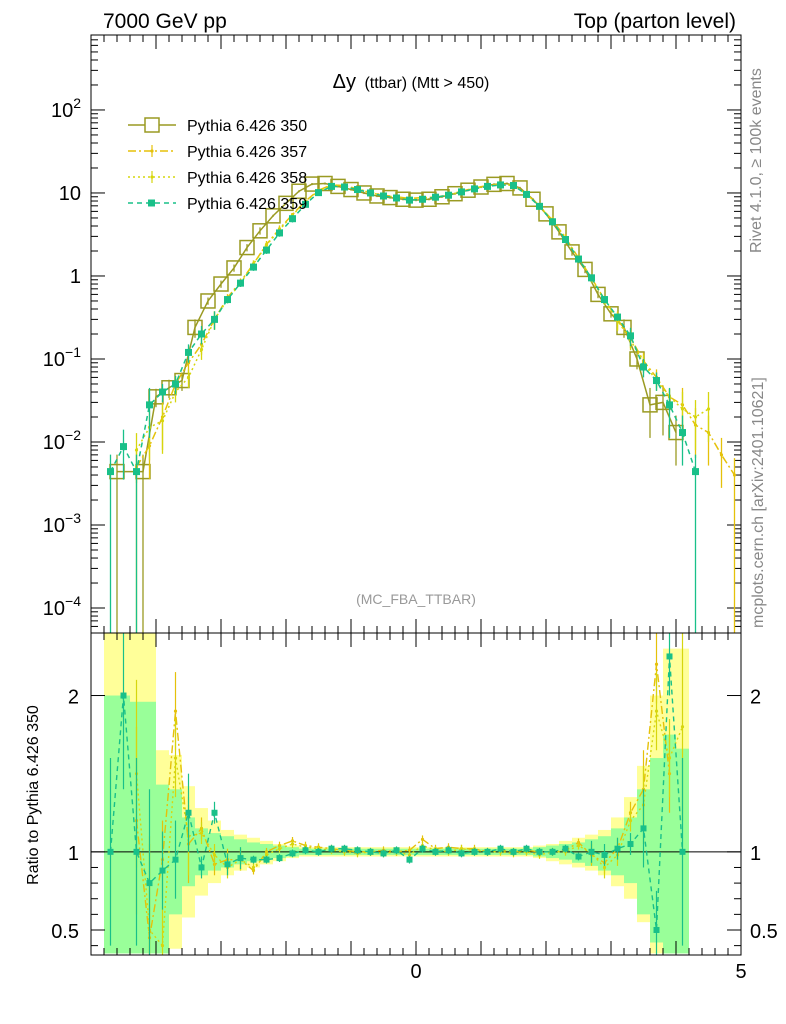 The height and width of the screenshot is (1024, 786). Describe the element at coordinates (758, 502) in the screenshot. I see `mcplots-label: mcplots.cern.ch [arXiv:2401.10621]` at that location.